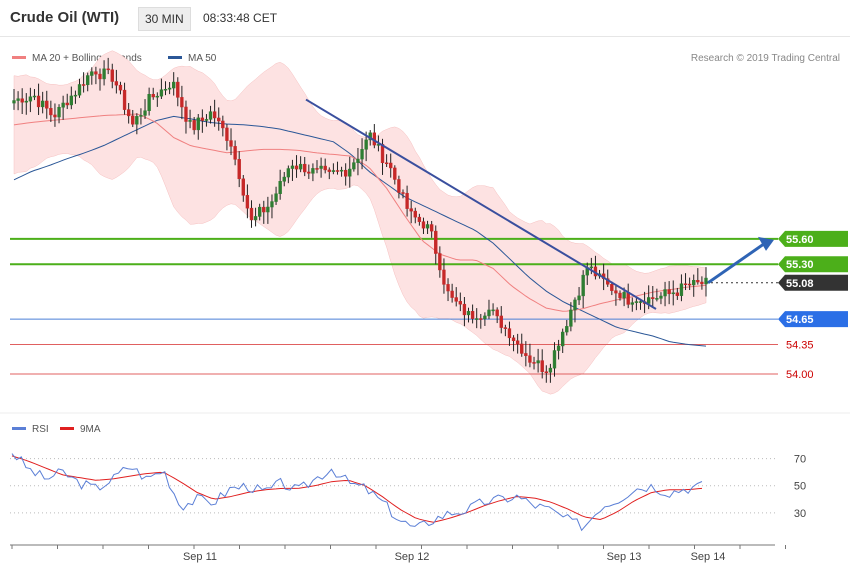  Describe the element at coordinates (813, 264) in the screenshot. I see `level-label-55-30: 55.30` at that location.